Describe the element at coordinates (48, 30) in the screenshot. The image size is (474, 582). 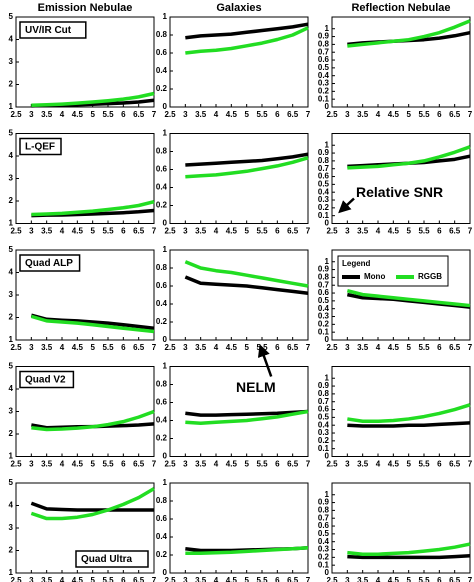
I see `panel-label: UV/IR Cut` at that location.